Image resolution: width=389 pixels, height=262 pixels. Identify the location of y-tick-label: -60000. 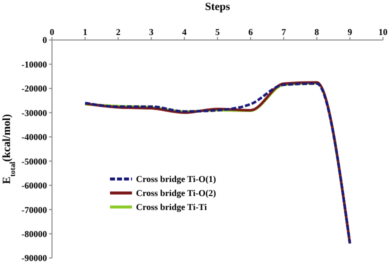
(35, 185).